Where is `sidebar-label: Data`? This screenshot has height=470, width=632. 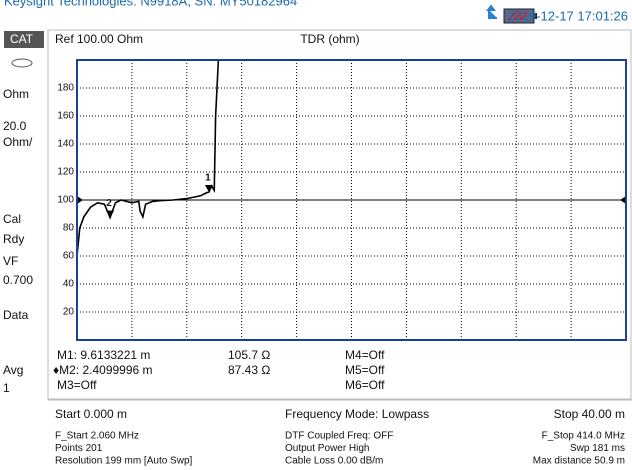
sidebar-label: Data is located at coordinates (16, 315).